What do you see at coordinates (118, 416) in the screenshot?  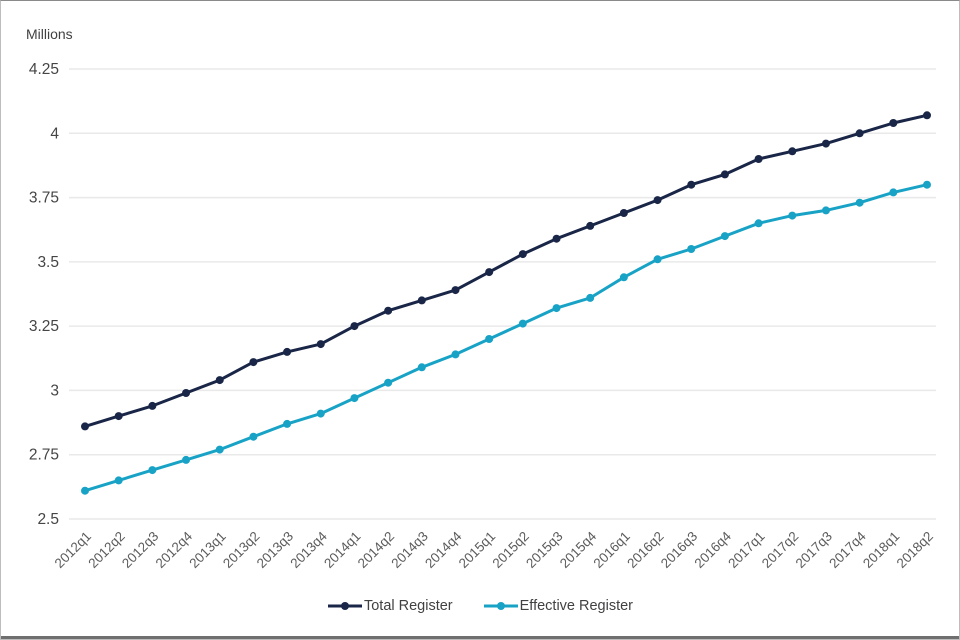 I see `data-point-total-register-2012q2` at bounding box center [118, 416].